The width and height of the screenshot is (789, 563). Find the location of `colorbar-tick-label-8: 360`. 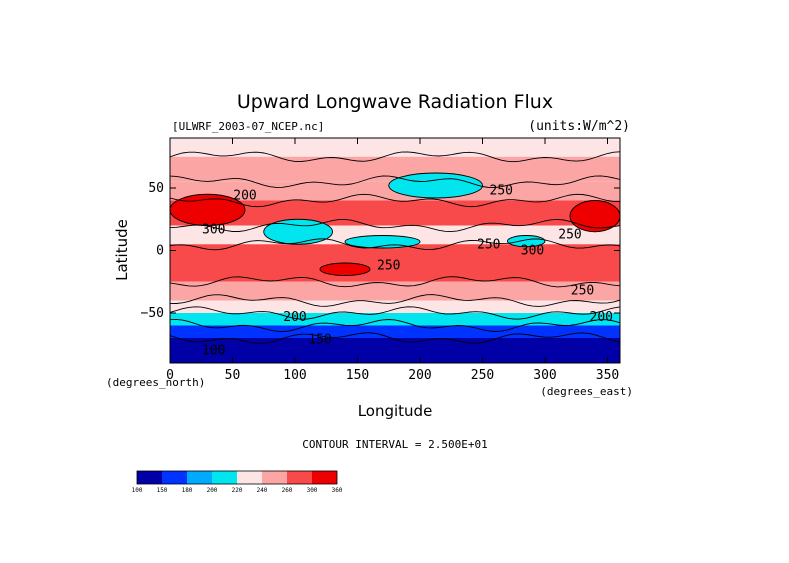

colorbar-tick-label-8: 360 is located at coordinates (337, 490).